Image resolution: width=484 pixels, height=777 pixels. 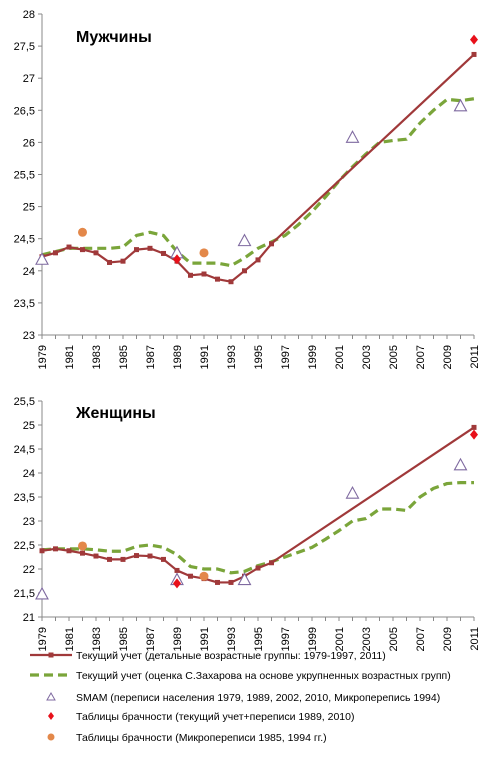 What do you see at coordinates (124, 639) in the screenshot?
I see `x-tick-label: 1985` at bounding box center [124, 639].